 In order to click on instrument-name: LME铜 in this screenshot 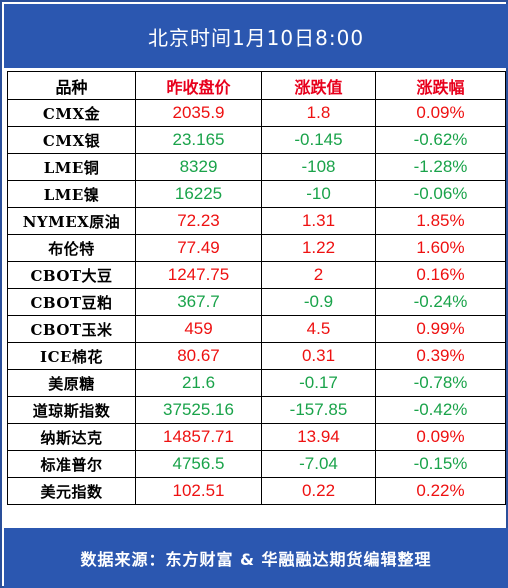, I will do `click(71, 167)`.